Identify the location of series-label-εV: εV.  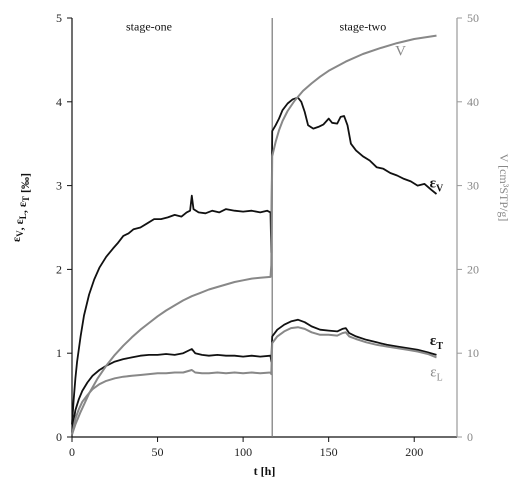
(437, 184).